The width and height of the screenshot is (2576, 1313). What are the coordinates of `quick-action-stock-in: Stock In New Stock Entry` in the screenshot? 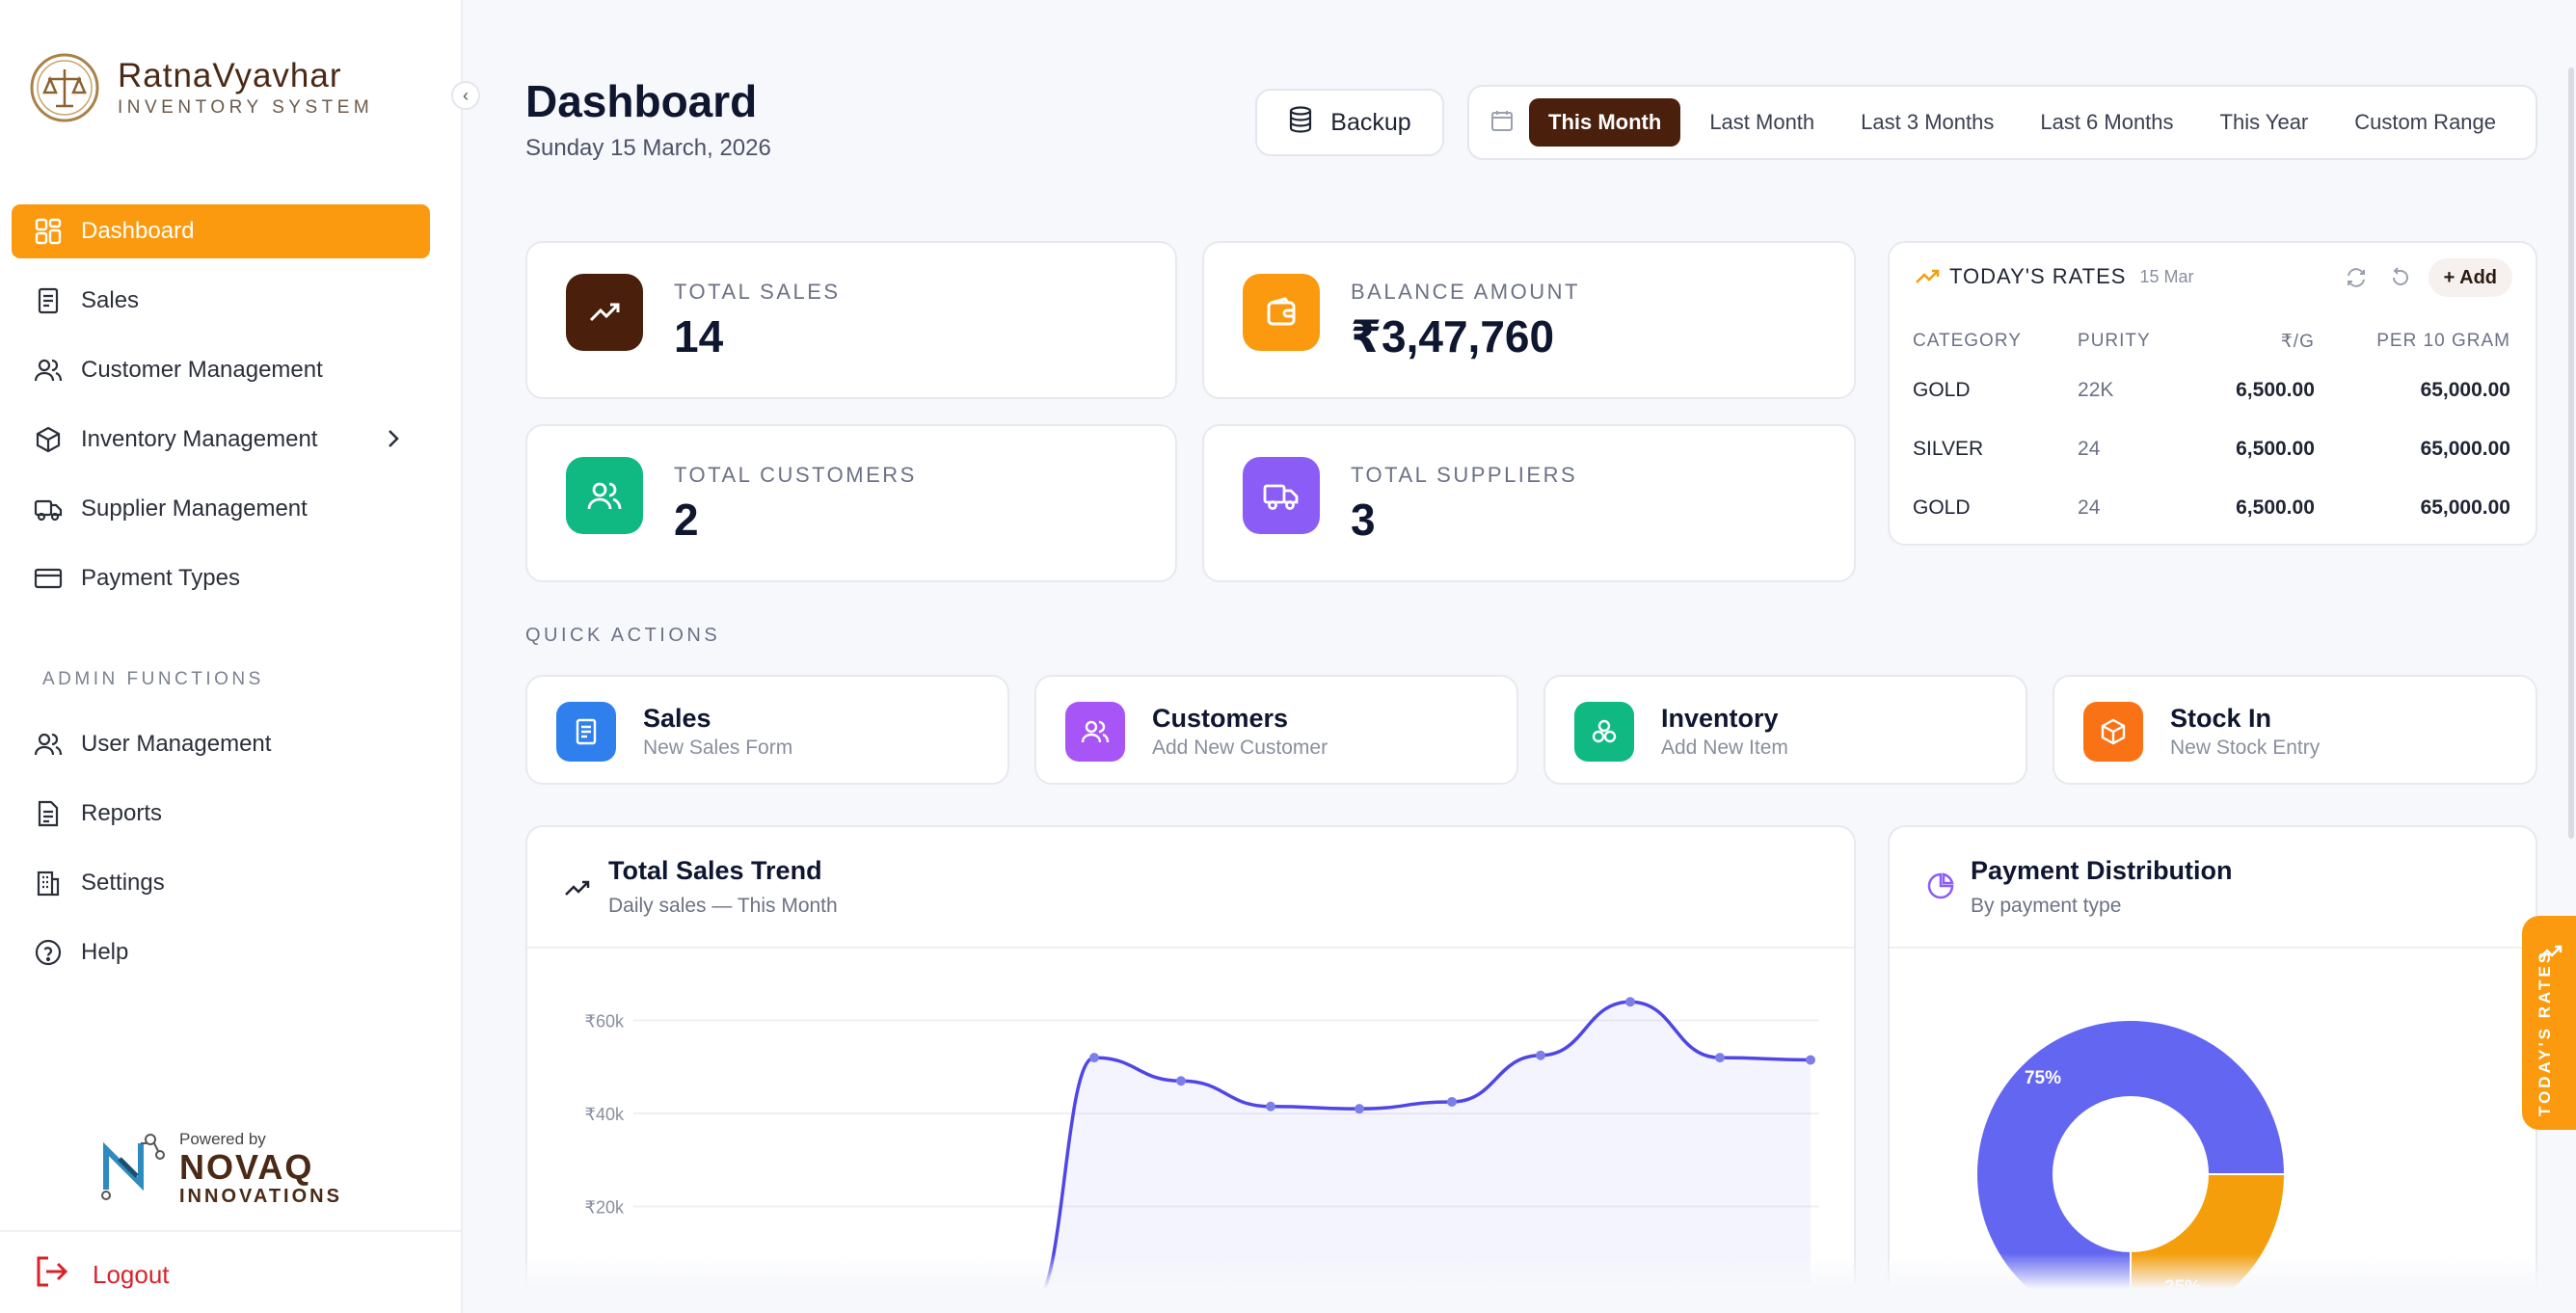 It's located at (2295, 730).